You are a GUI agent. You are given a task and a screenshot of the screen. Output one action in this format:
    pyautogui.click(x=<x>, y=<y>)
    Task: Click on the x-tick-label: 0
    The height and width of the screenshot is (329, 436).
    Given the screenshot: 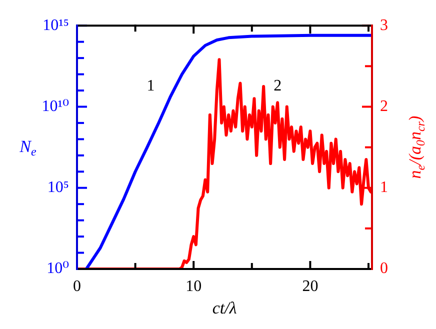 What is the action you would take?
    pyautogui.click(x=77, y=286)
    